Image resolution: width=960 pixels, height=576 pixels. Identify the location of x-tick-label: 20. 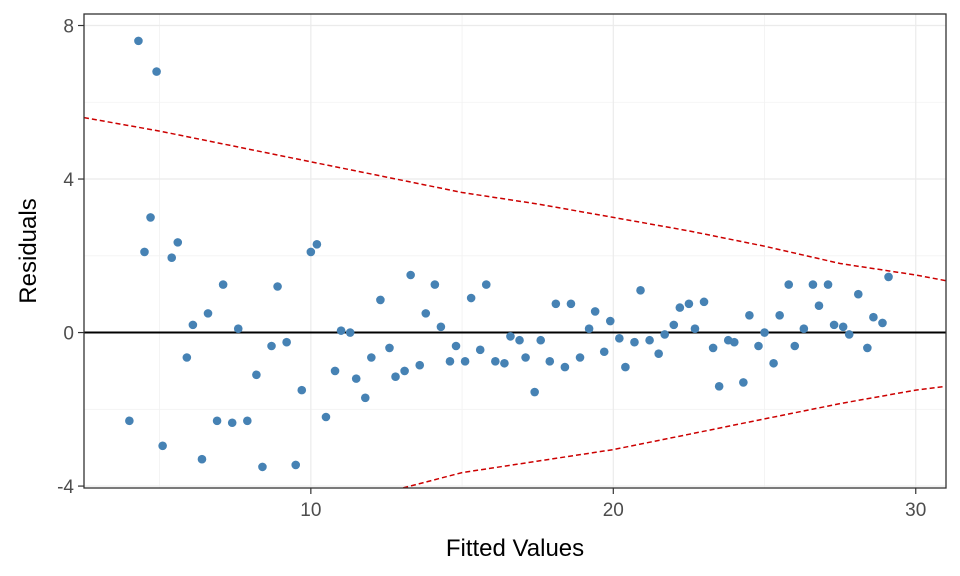
(613, 510).